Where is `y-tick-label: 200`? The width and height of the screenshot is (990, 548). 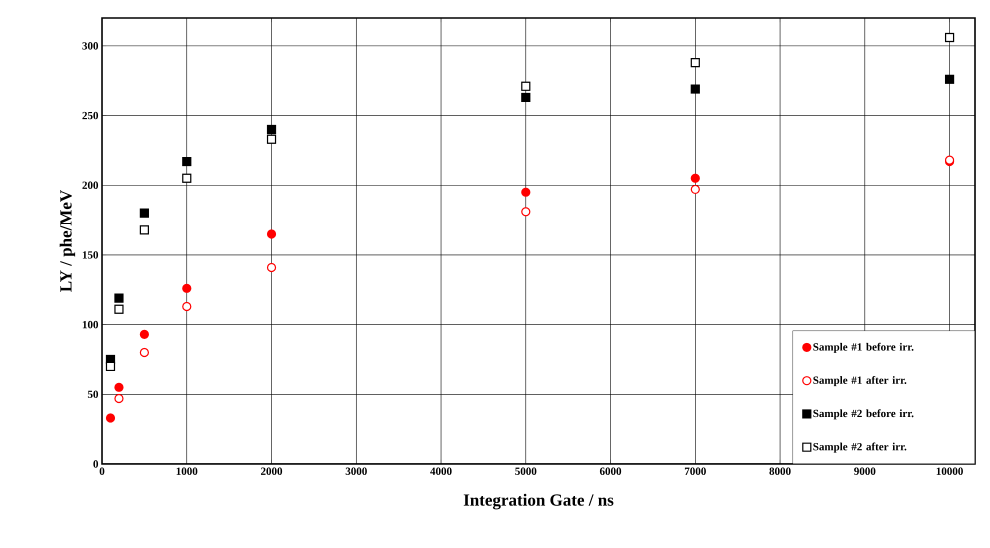
y-tick-label: 200 is located at coordinates (90, 185).